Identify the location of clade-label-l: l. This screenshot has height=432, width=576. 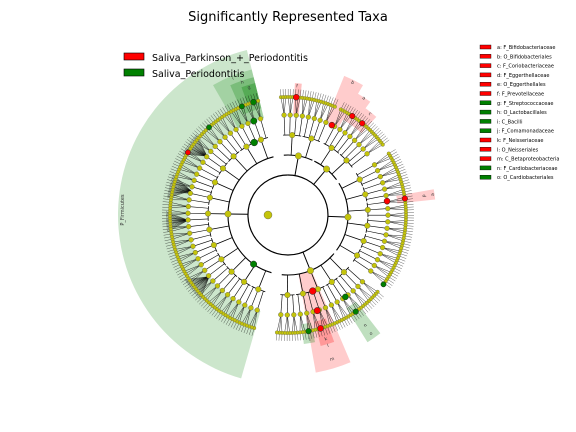
(328, 346).